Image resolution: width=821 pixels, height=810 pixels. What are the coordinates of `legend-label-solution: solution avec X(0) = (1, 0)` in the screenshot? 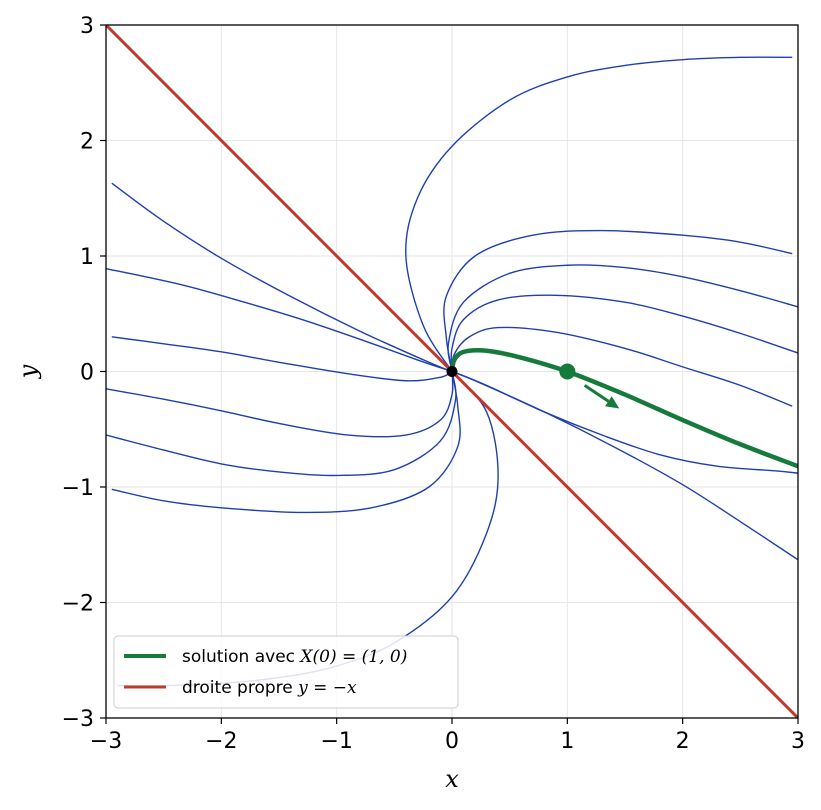 It's located at (294, 657).